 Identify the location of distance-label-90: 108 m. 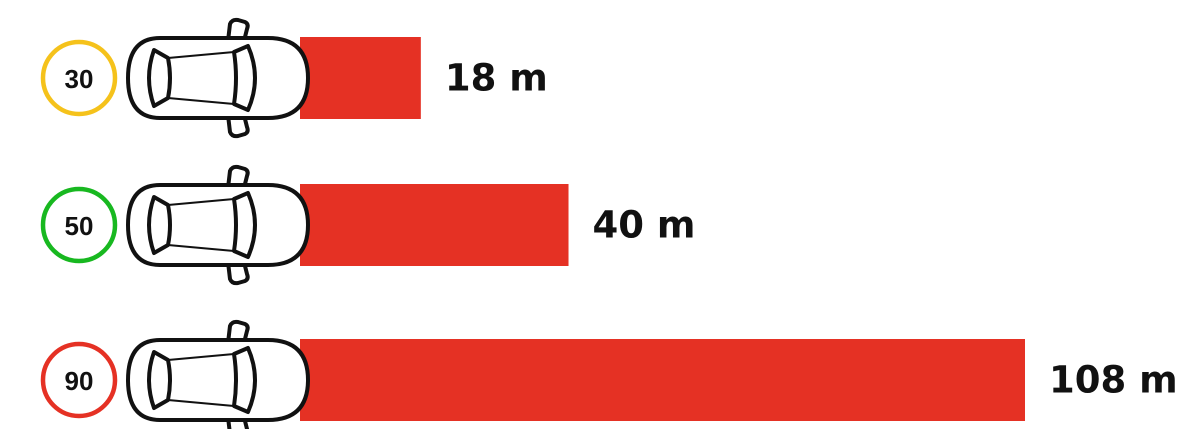
(1113, 380).